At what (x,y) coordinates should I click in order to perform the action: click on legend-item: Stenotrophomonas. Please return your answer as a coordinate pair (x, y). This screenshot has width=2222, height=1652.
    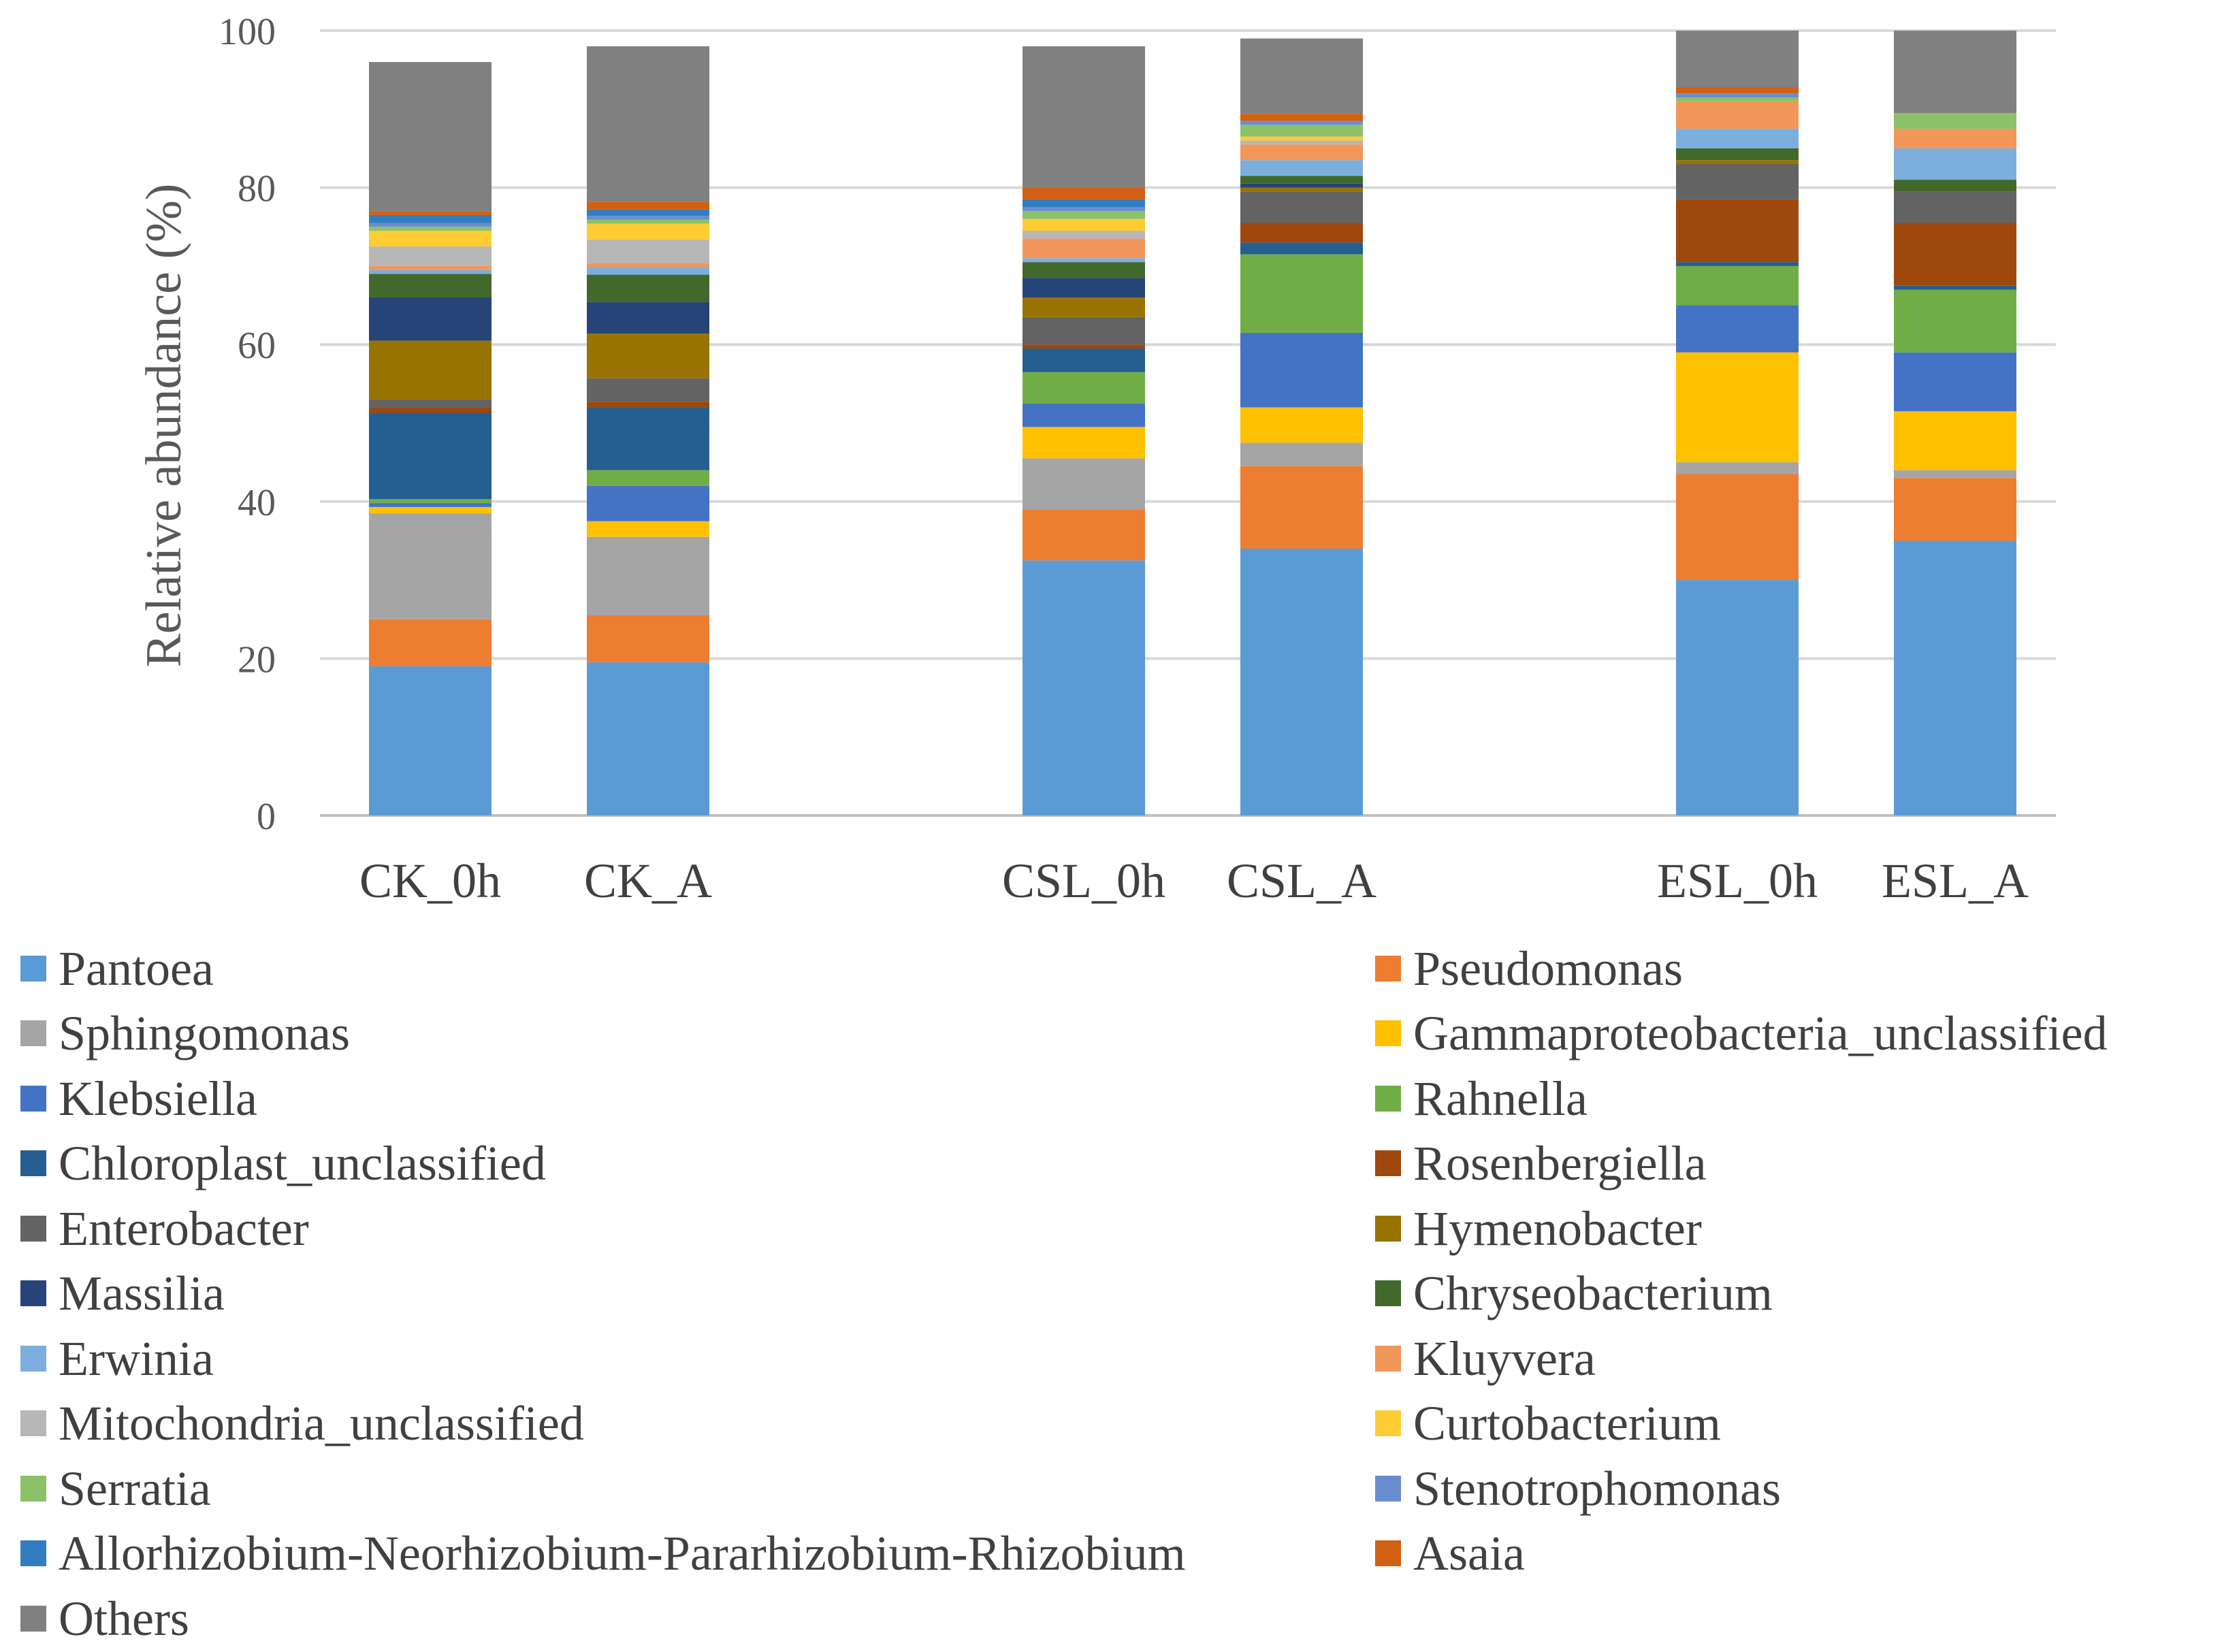
    Looking at the image, I should click on (1797, 1488).